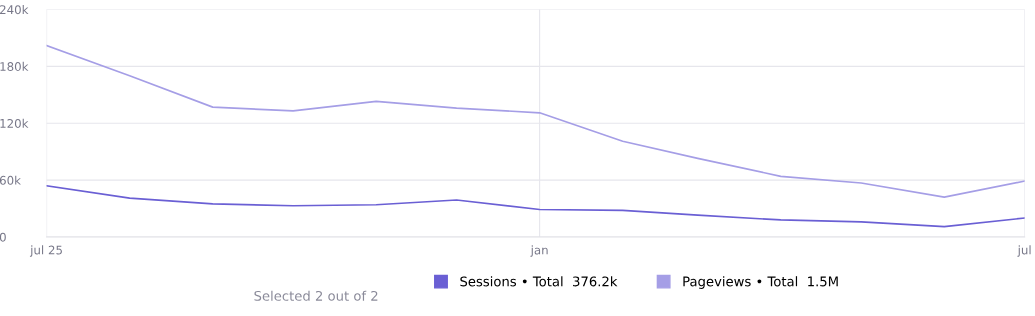 This screenshot has height=316, width=1035. Describe the element at coordinates (3, 237) in the screenshot. I see `y-tick-label: 0` at that location.